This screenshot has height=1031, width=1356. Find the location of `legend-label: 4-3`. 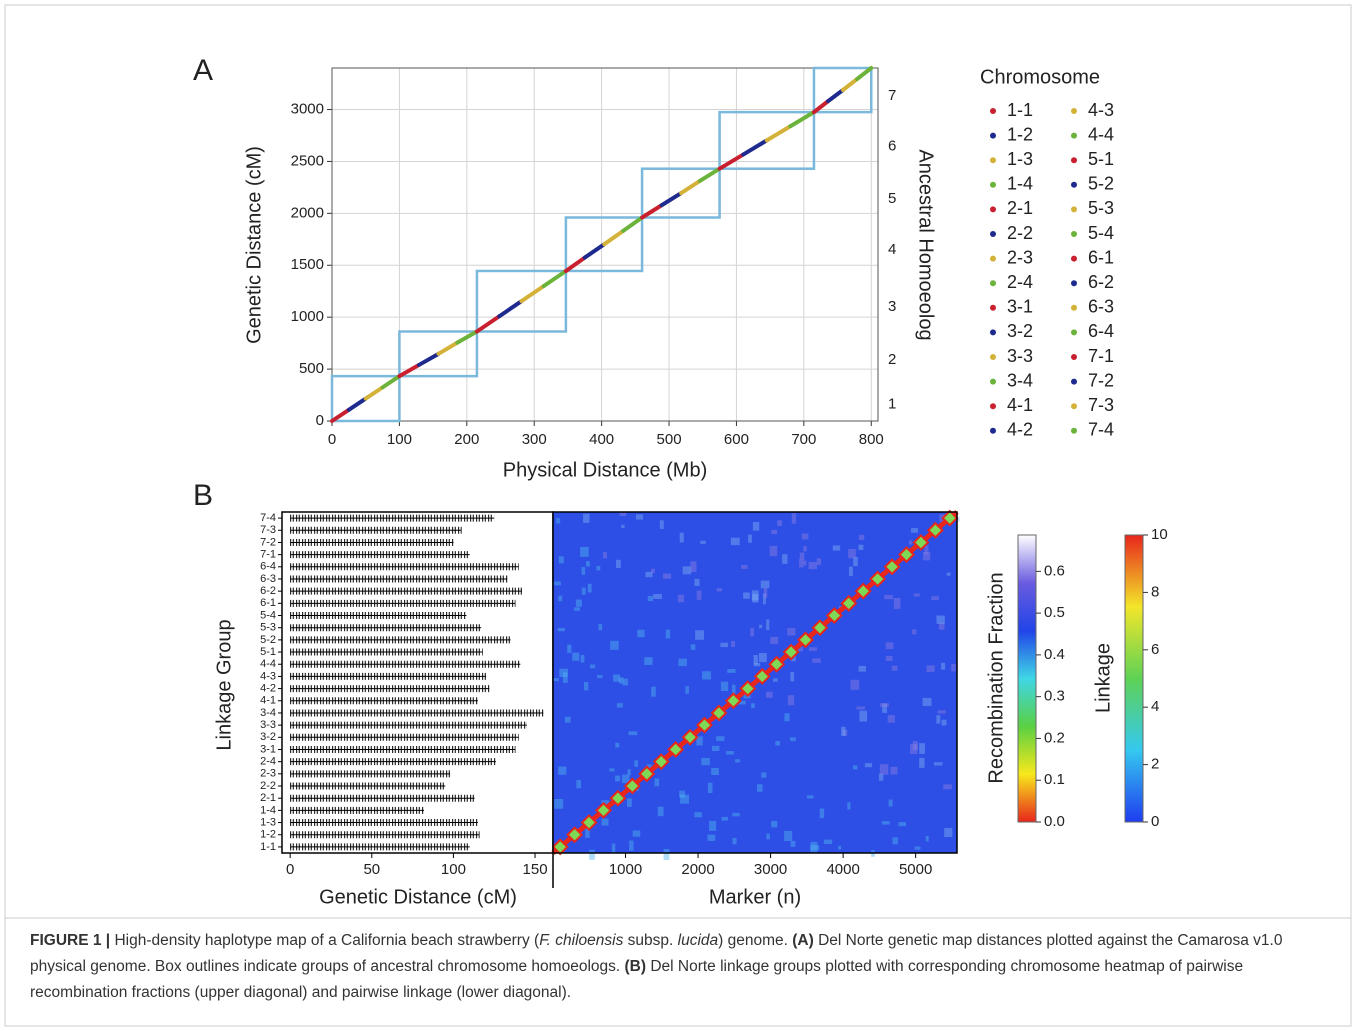

legend-label: 4-3 is located at coordinates (1101, 110).